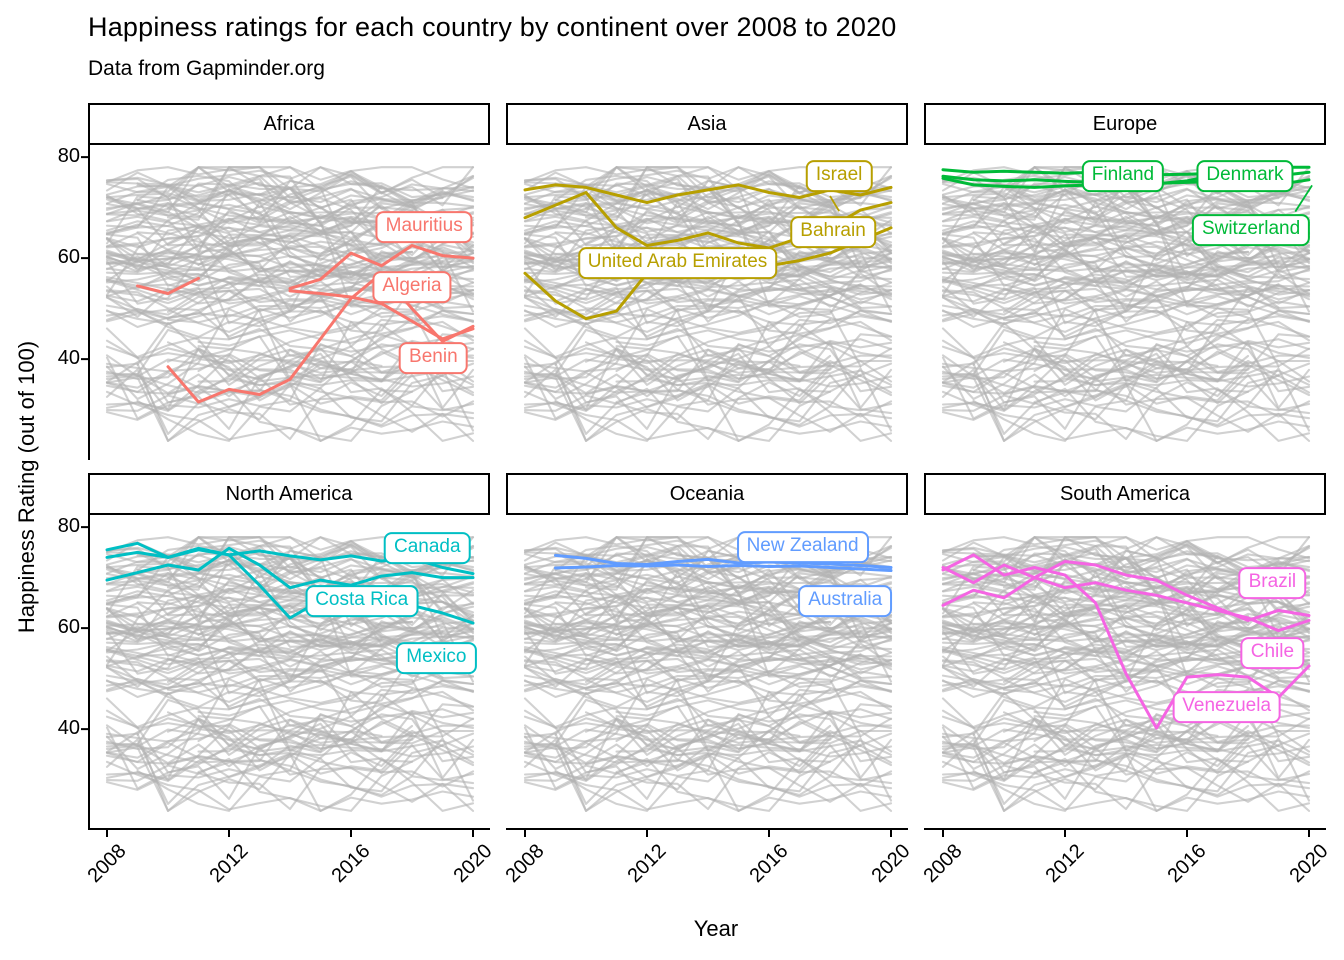 The image size is (1344, 960). Describe the element at coordinates (412, 287) in the screenshot. I see `country-label-algeria: Algeria` at that location.